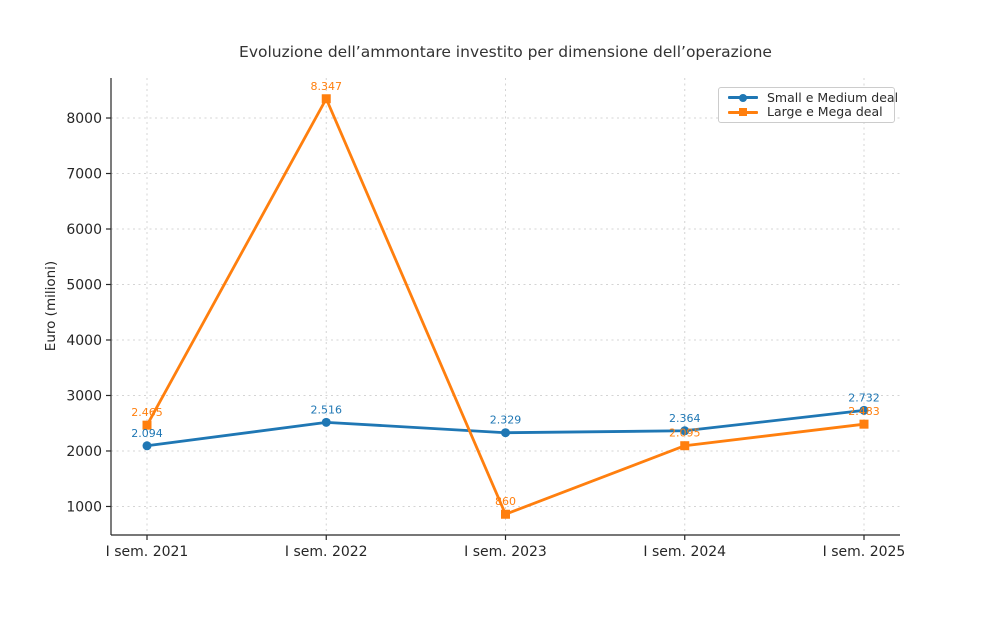  Describe the element at coordinates (506, 420) in the screenshot. I see `data-label: 2.329` at that location.